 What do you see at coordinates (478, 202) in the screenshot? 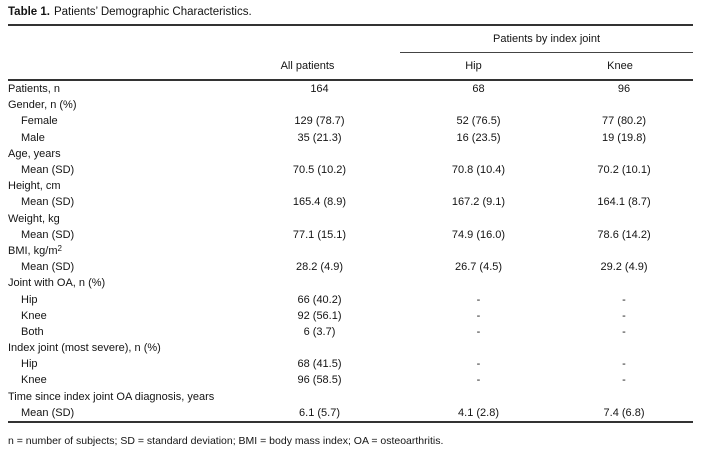
I see `cell-hip: 167.2 (9.1)` at bounding box center [478, 202].